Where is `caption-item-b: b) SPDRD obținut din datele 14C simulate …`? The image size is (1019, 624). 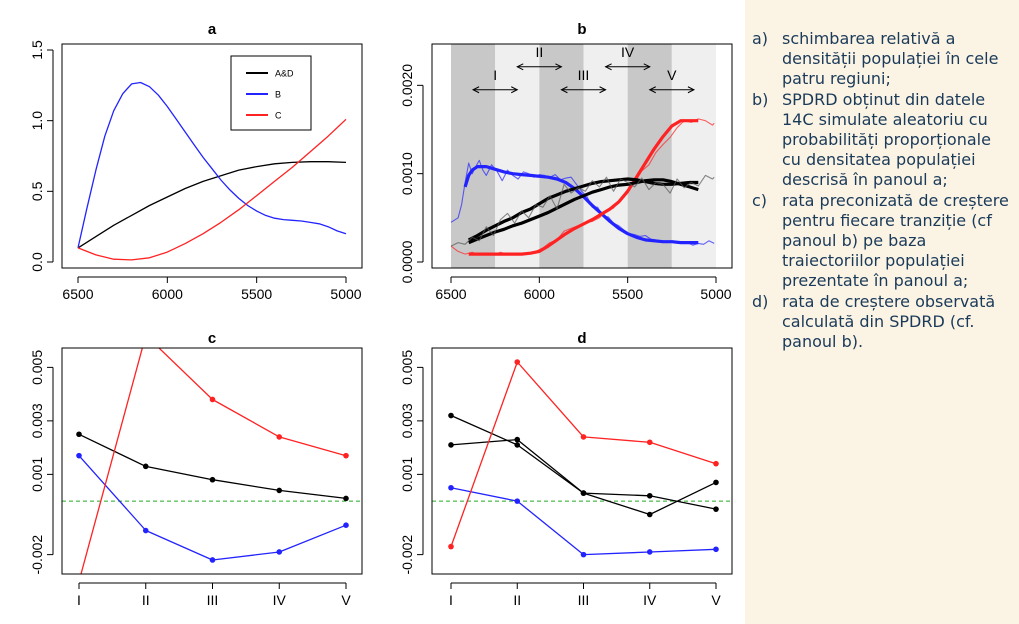
caption-item-b: b) SPDRD obținut din datele 14C simulate … is located at coordinates (883, 140).